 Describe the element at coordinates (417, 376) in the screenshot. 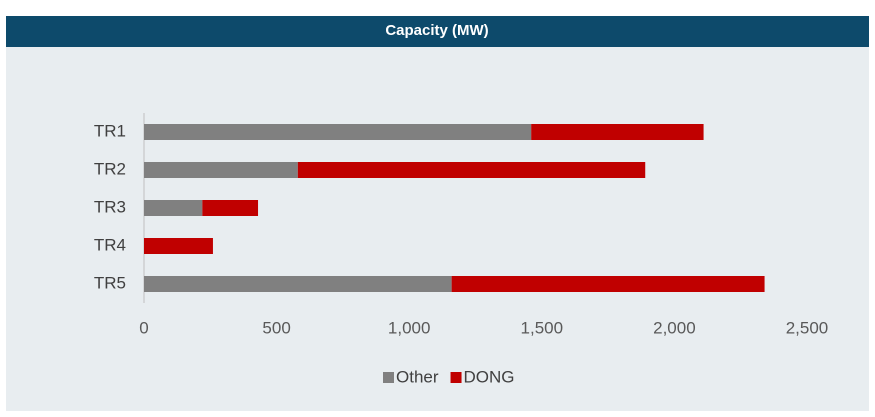

I see `legend-label: Other` at that location.